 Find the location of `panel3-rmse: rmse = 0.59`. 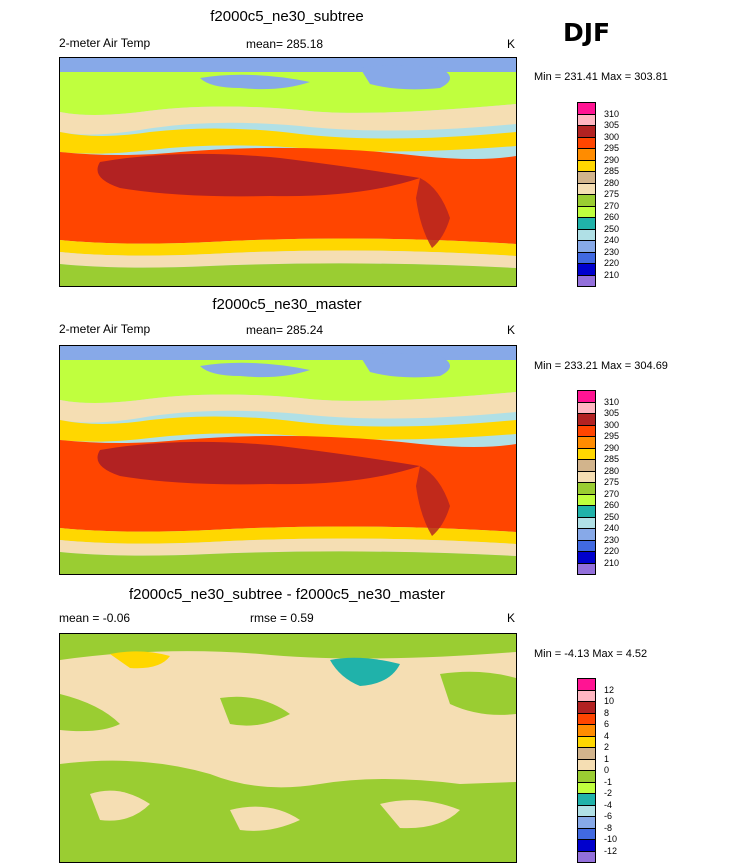

panel3-rmse: rmse = 0.59 is located at coordinates (282, 618).